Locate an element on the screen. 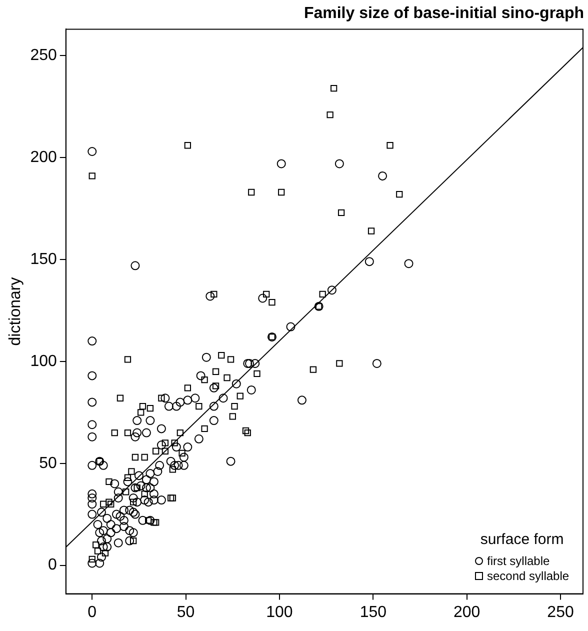 Image resolution: width=588 pixels, height=631 pixels. y-tick-label: 250 is located at coordinates (43, 55).